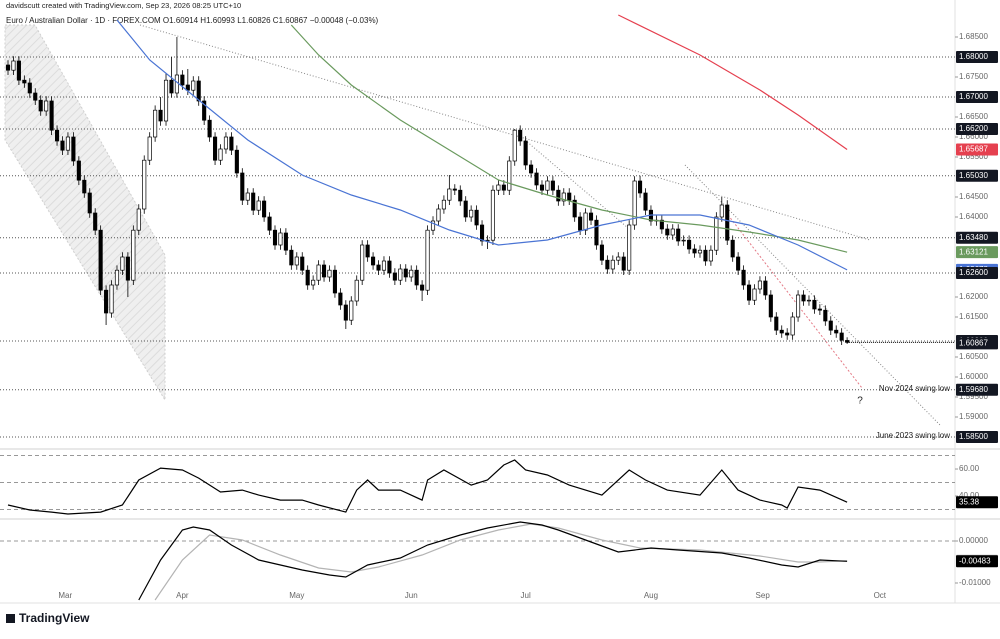 The width and height of the screenshot is (1000, 639). Describe the element at coordinates (973, 175) in the screenshot. I see `price-label: 1.65030` at that location.